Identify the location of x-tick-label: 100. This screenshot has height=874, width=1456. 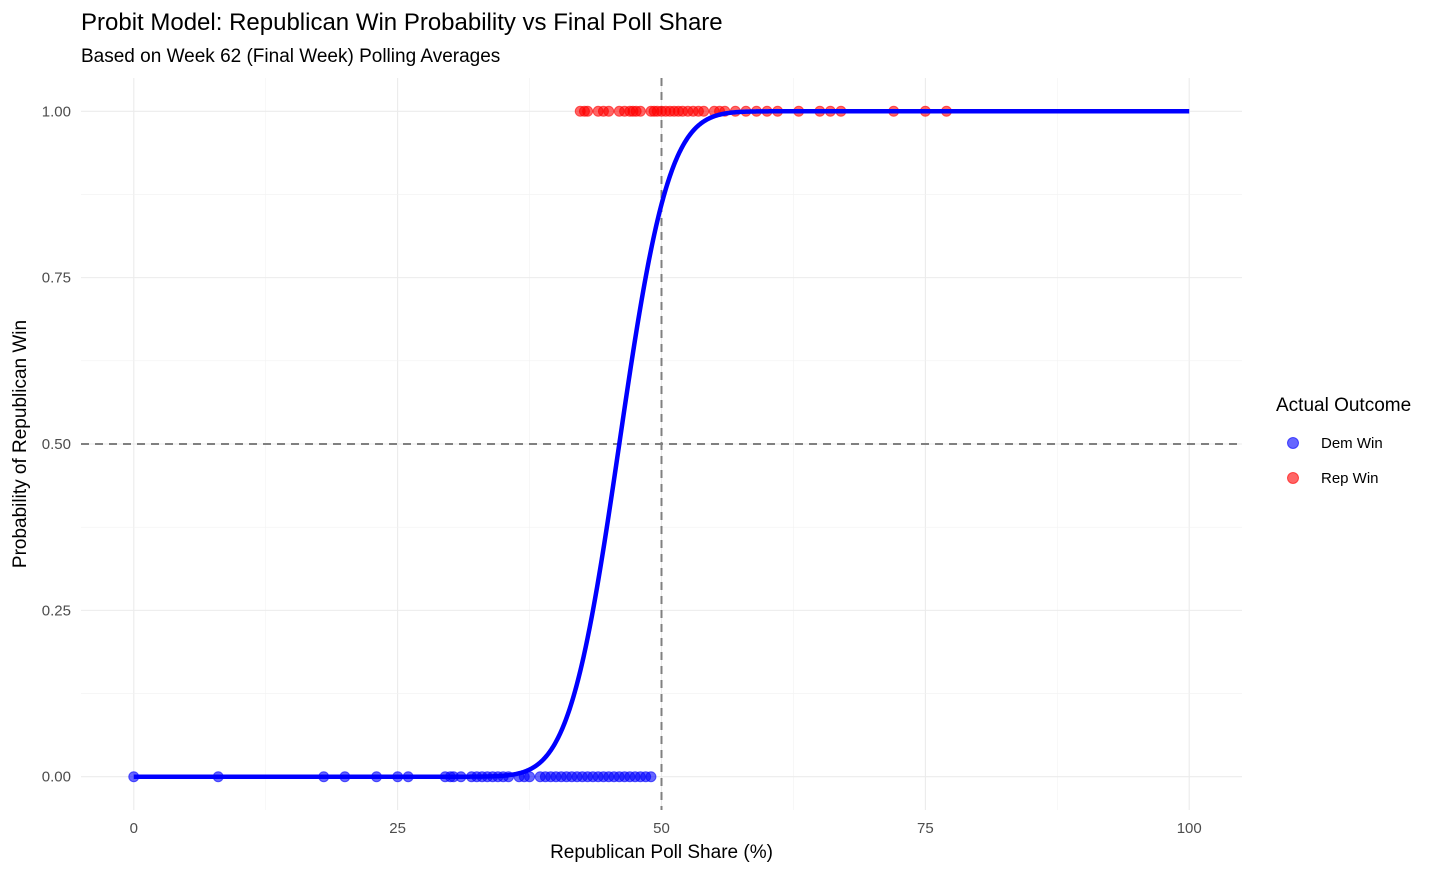
(1189, 828).